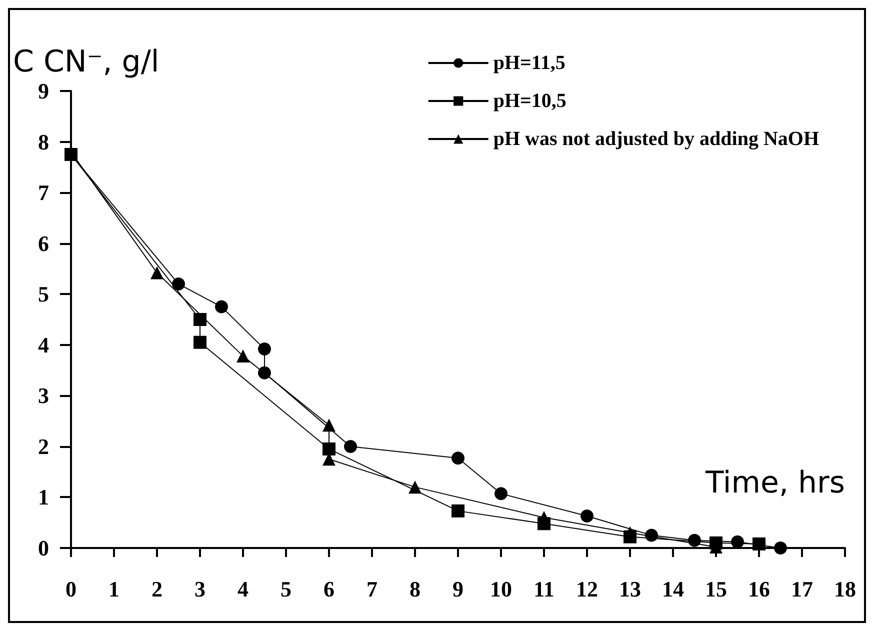 This screenshot has height=635, width=876. Describe the element at coordinates (43, 91) in the screenshot. I see `y-tick-label: 9` at that location.